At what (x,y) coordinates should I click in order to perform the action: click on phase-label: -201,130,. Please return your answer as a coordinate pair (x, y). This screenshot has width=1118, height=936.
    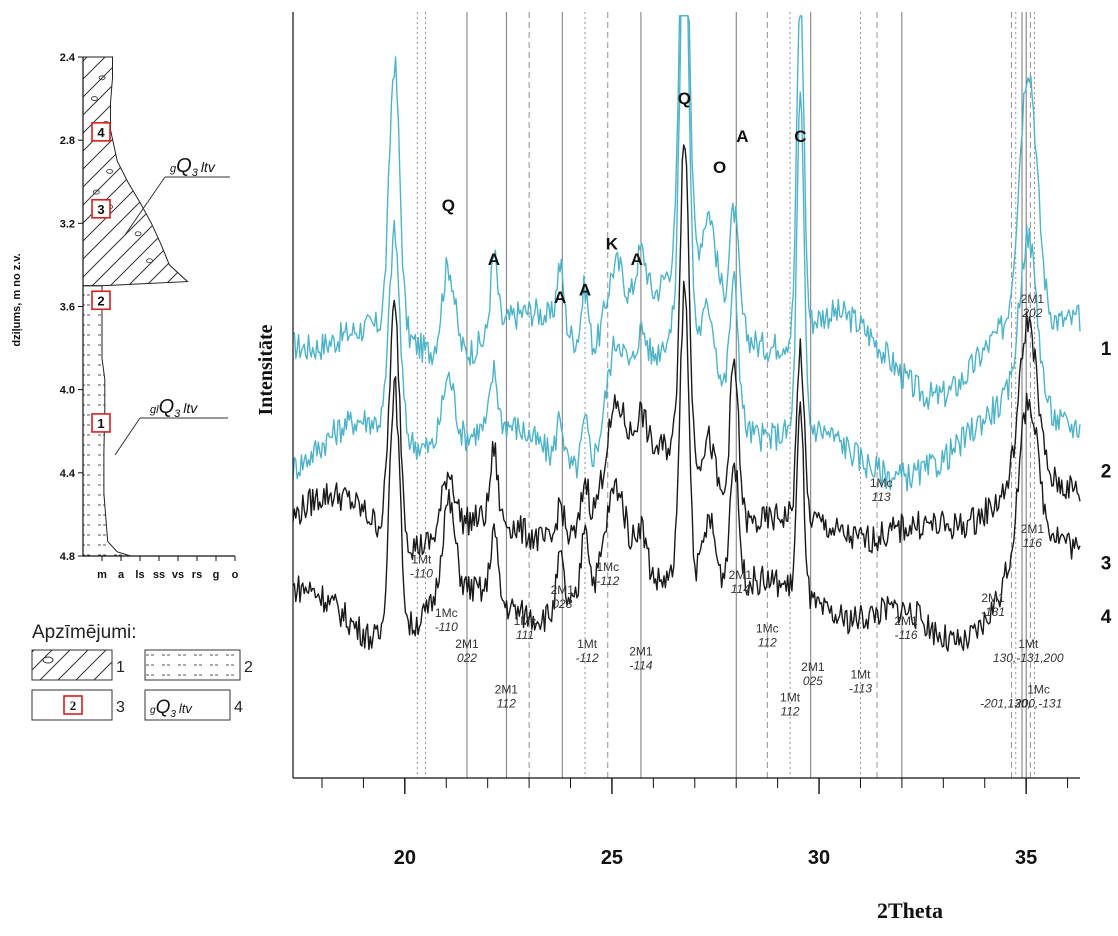
    Looking at the image, I should click on (1005, 704).